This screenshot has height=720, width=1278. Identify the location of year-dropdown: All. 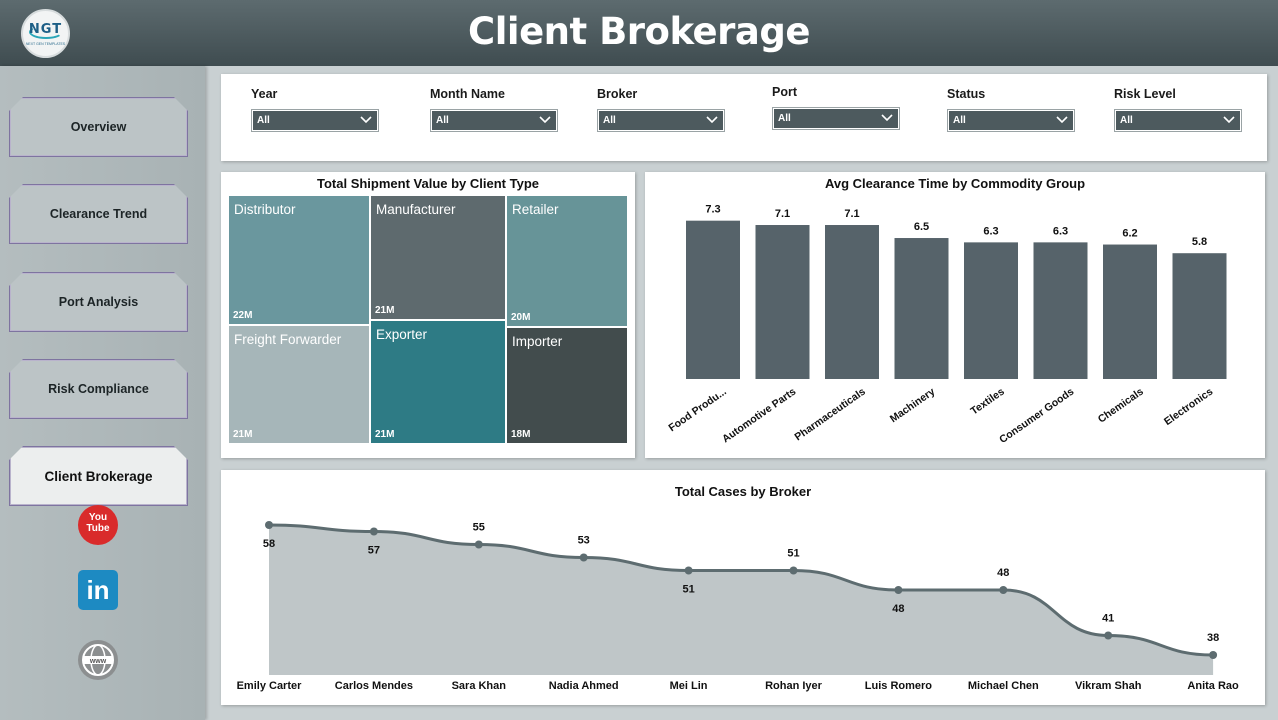
(315, 120).